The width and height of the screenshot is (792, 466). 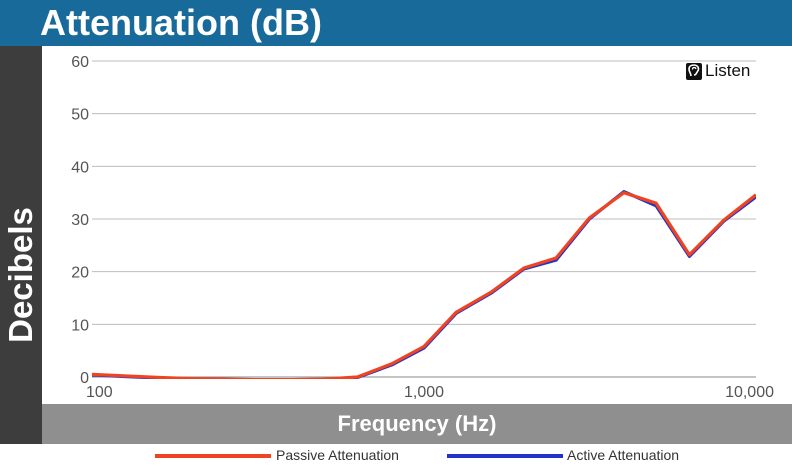 I want to click on title-bar: Attenuation (dB), so click(x=396, y=23).